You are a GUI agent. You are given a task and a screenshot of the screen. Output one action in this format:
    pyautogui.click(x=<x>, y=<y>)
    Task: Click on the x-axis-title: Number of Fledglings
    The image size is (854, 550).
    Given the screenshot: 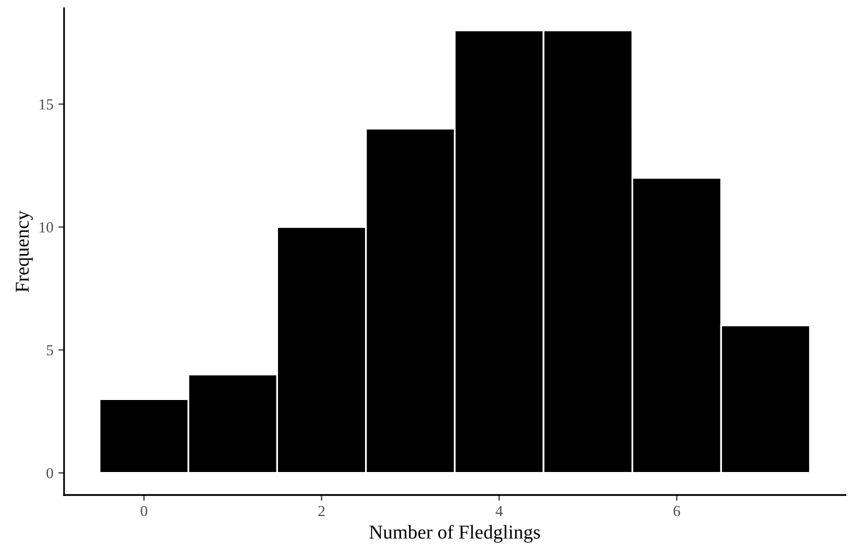 What is the action you would take?
    pyautogui.click(x=454, y=533)
    